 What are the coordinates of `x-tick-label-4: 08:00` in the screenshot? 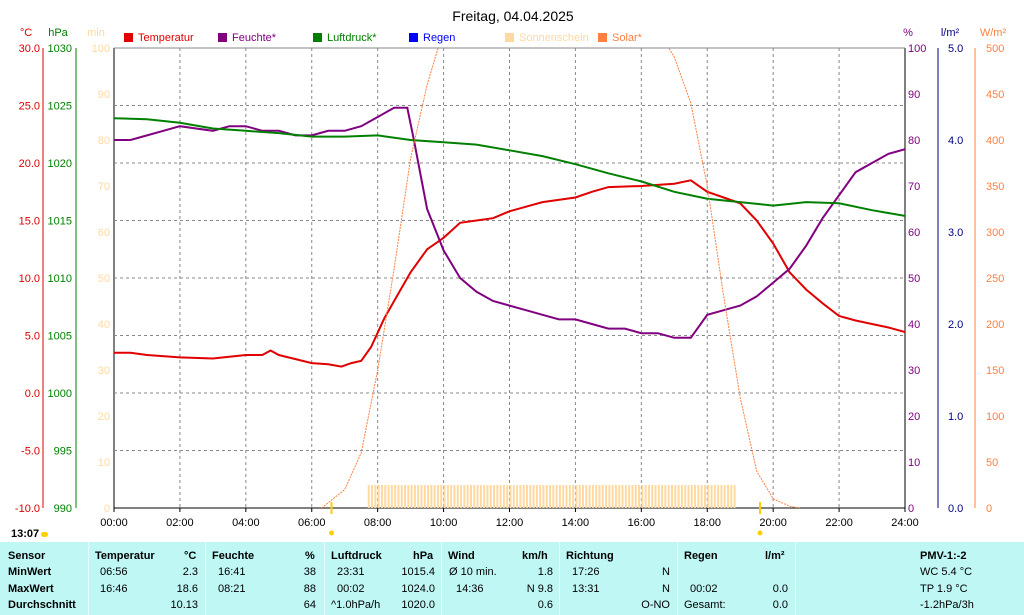 It's located at (378, 523).